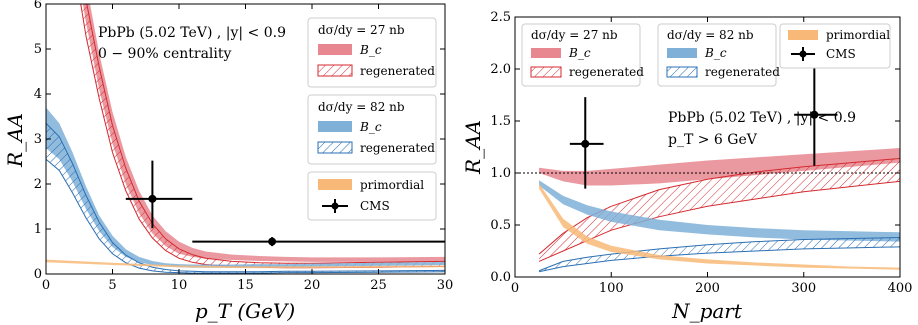 The image size is (918, 325). What do you see at coordinates (38, 49) in the screenshot?
I see `y-tick-label: 5` at bounding box center [38, 49].